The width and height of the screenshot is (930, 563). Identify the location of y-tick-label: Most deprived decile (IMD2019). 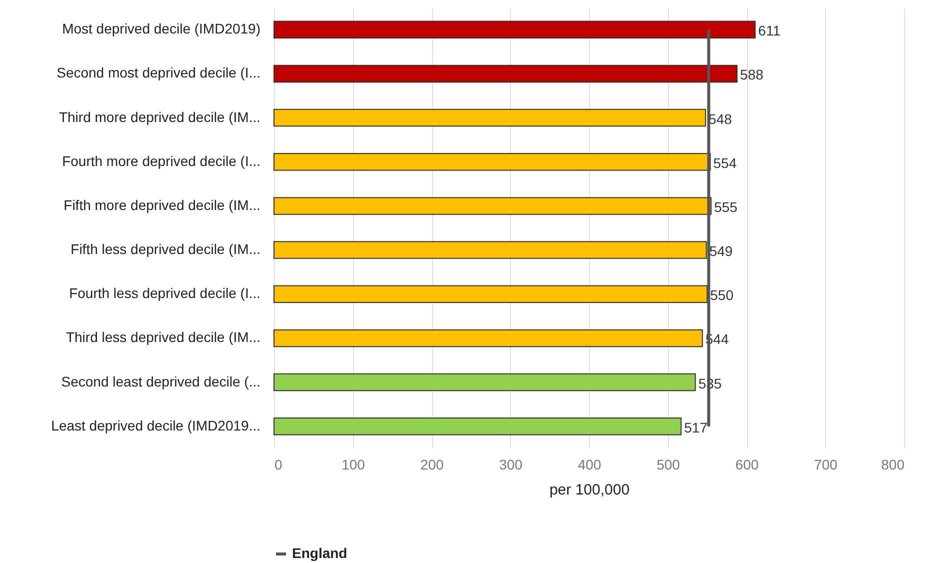
(161, 28).